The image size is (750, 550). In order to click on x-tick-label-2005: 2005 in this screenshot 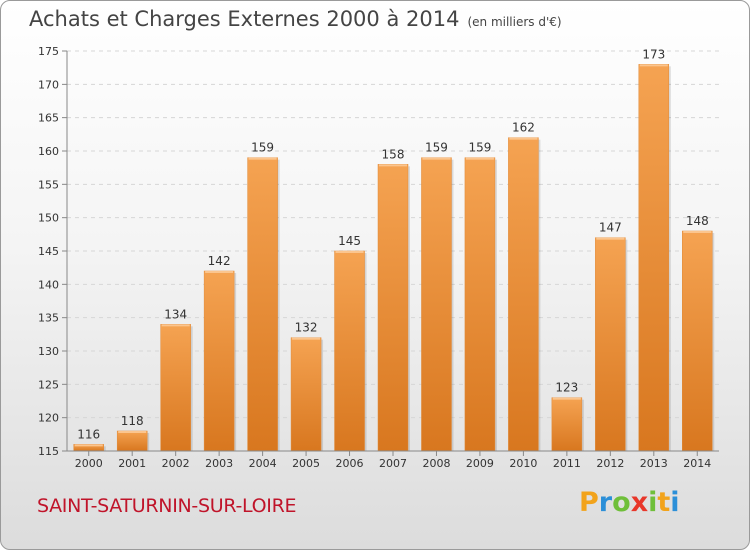, I will do `click(306, 463)`.